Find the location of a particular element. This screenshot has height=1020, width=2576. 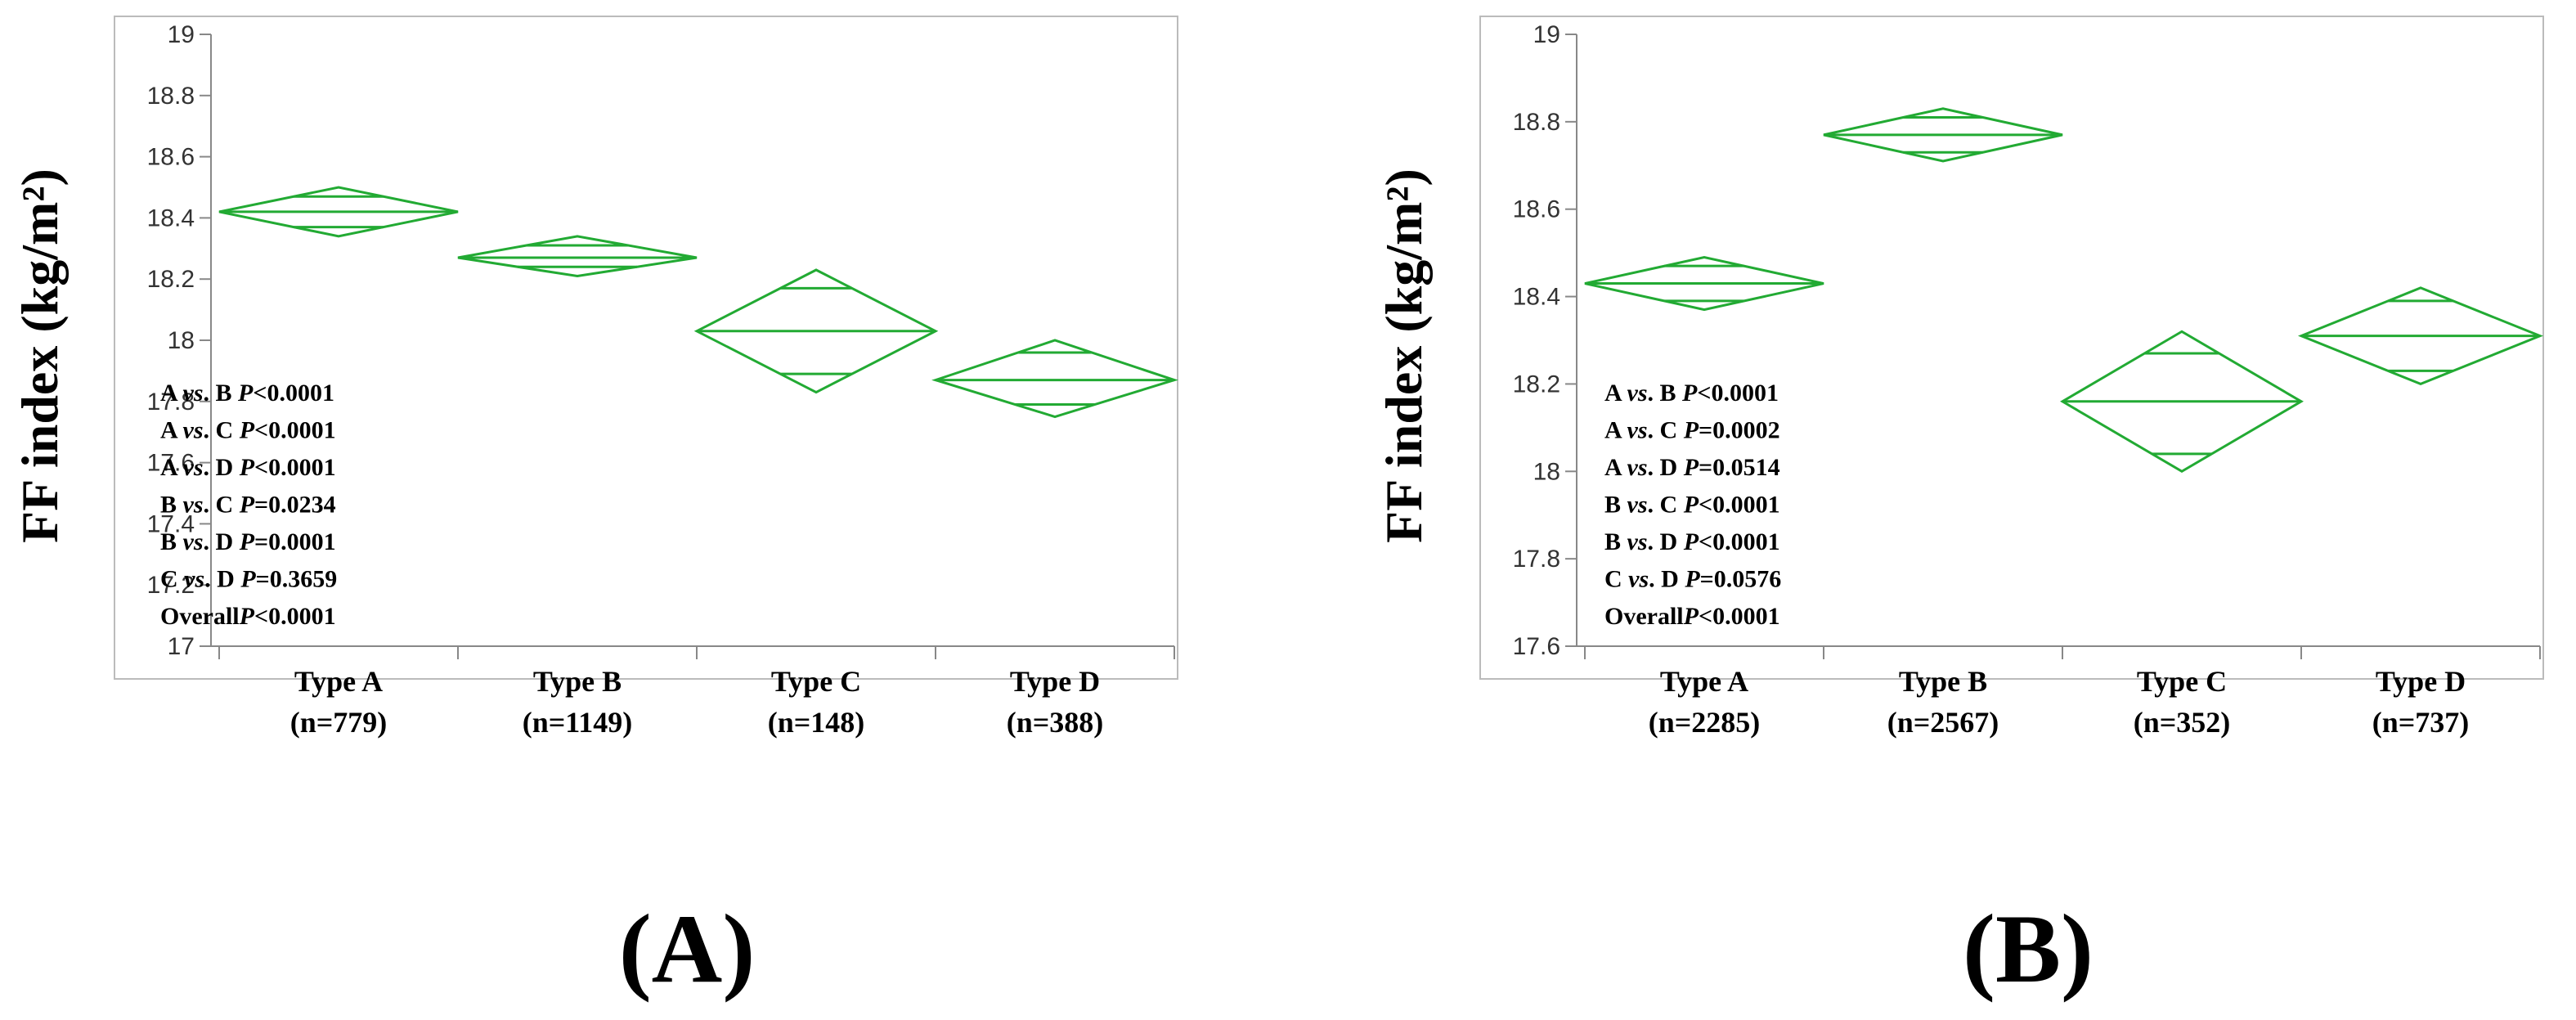

stat-annotation: A vs. C P=0.0002 is located at coordinates (1692, 431).